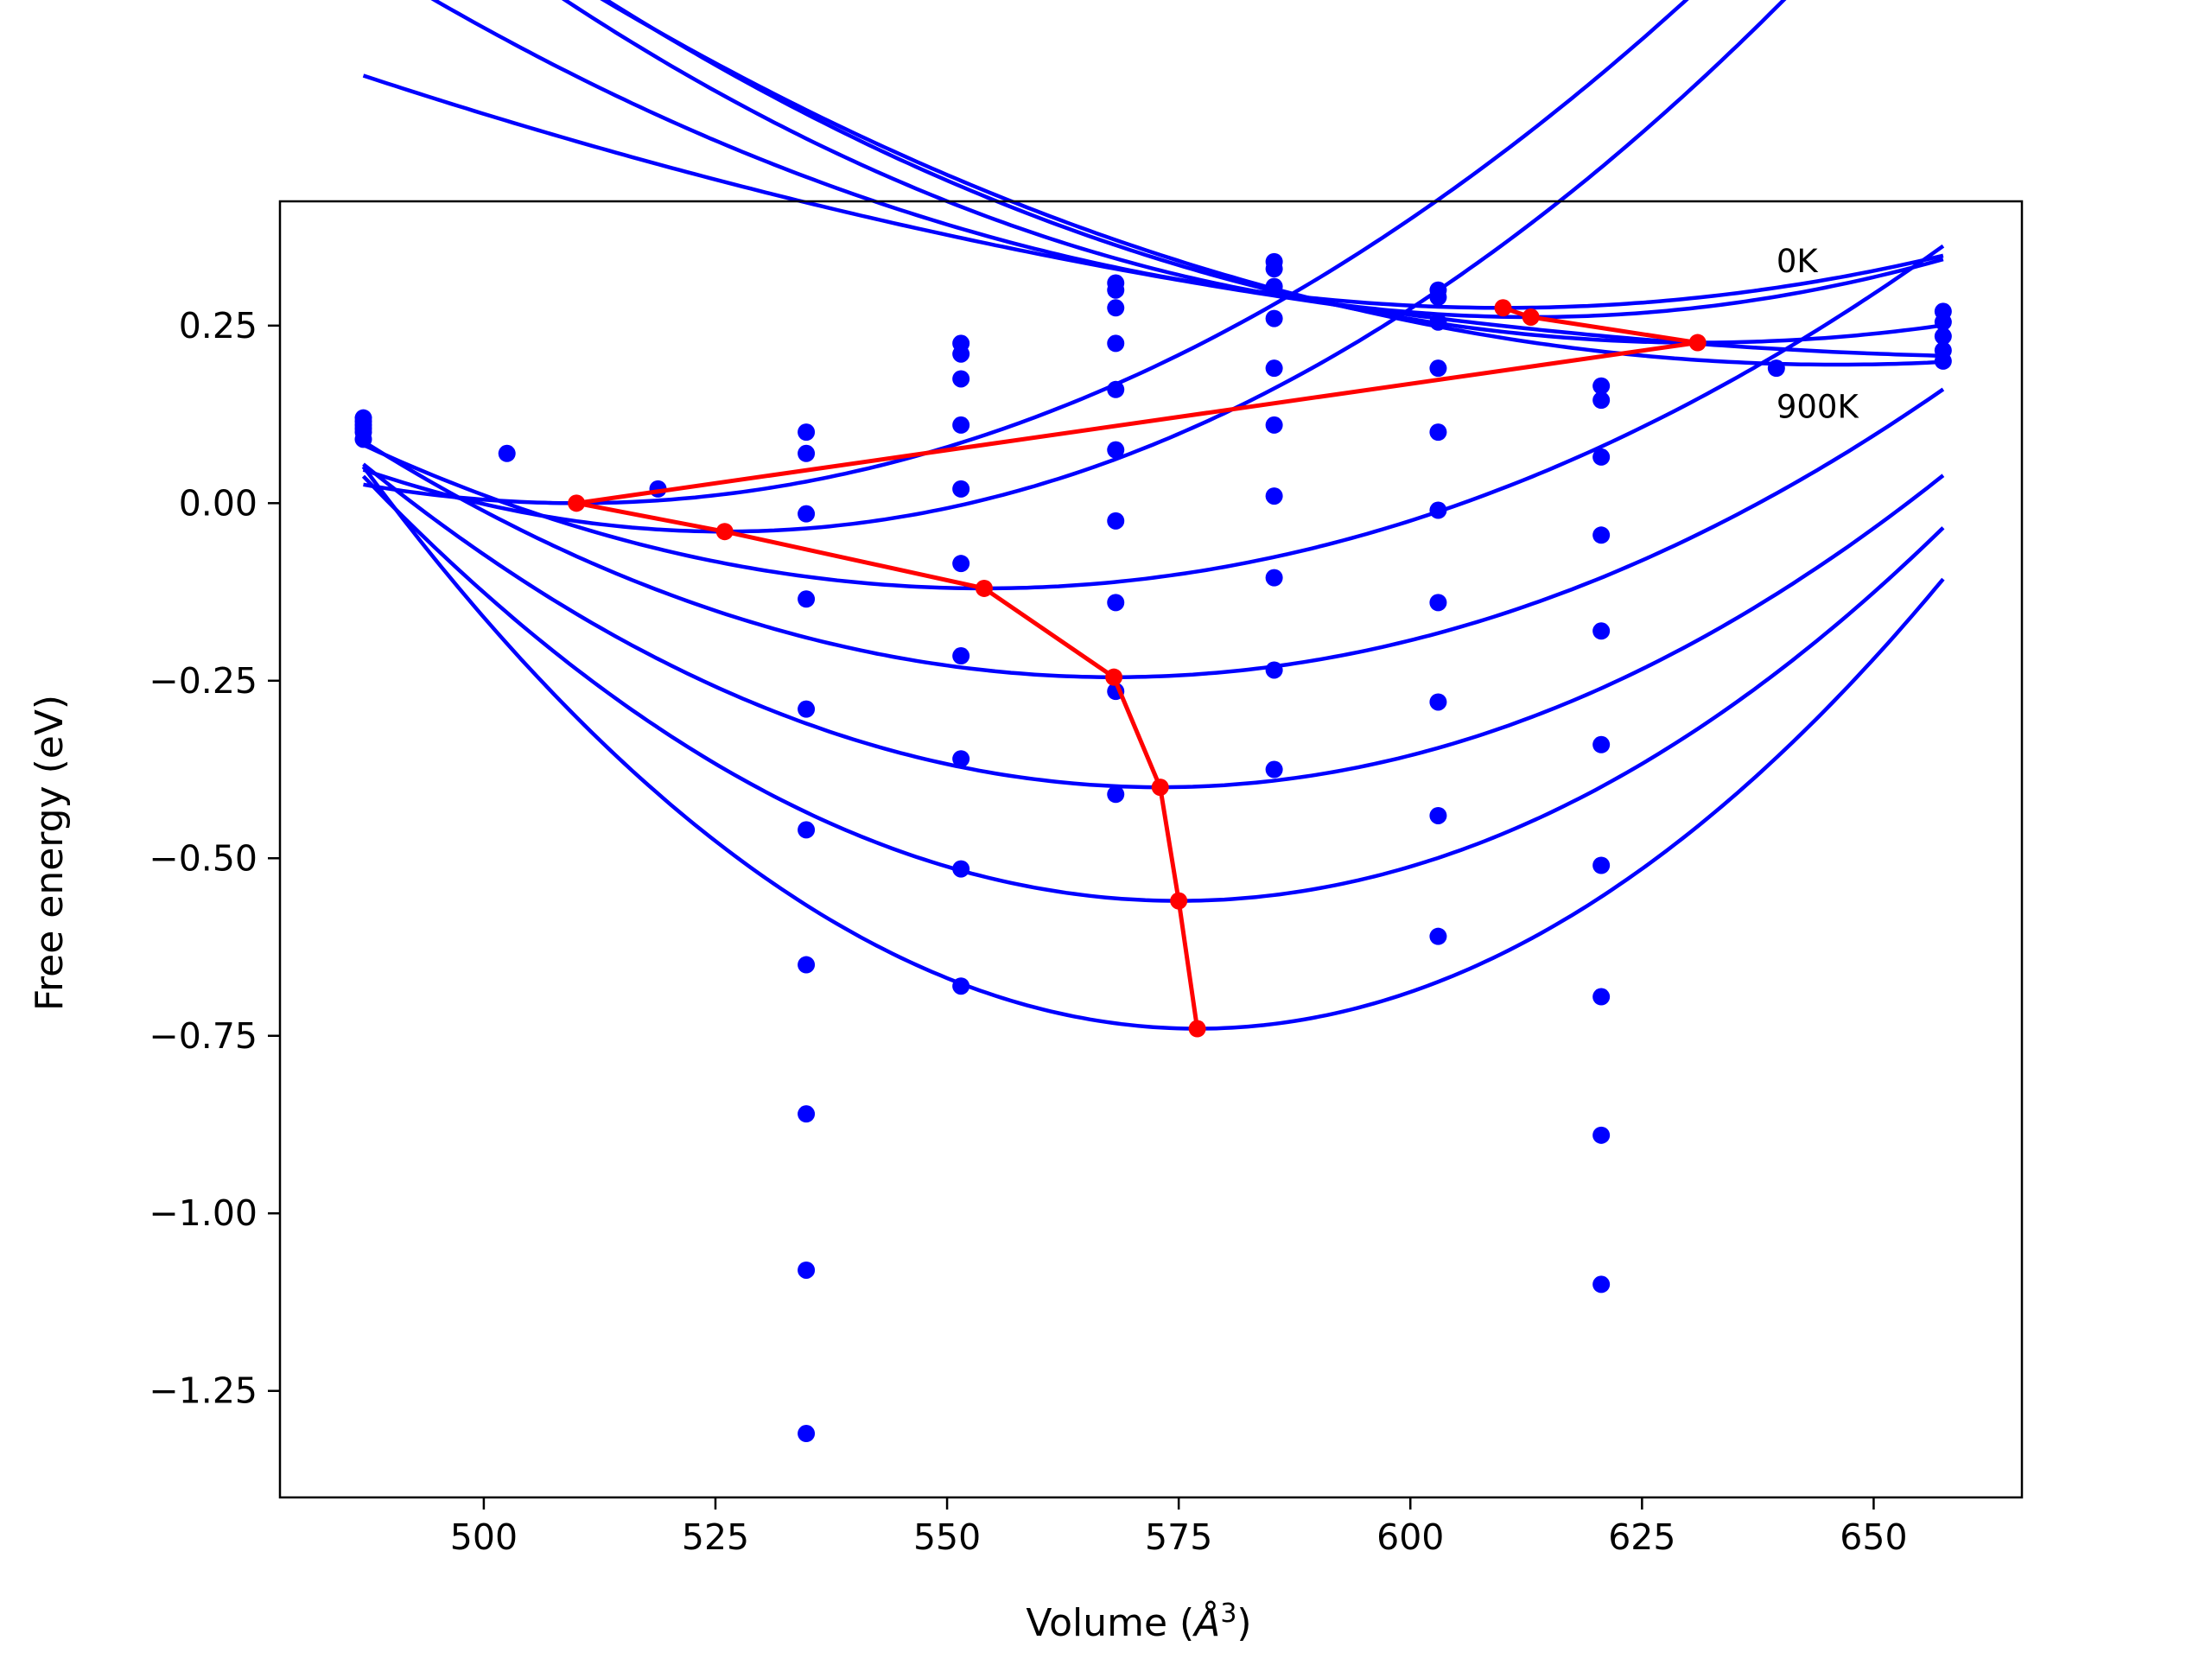 The image size is (2212, 1659). What do you see at coordinates (50, 853) in the screenshot?
I see `y-axis-label: Free energy (eV)` at bounding box center [50, 853].